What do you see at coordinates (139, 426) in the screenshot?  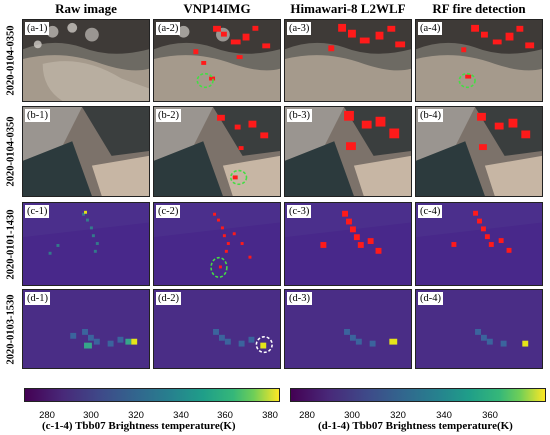 I see `colorbar-c-title: (c-1-4) Tbb07 Brightness temperature(K)` at bounding box center [139, 426].